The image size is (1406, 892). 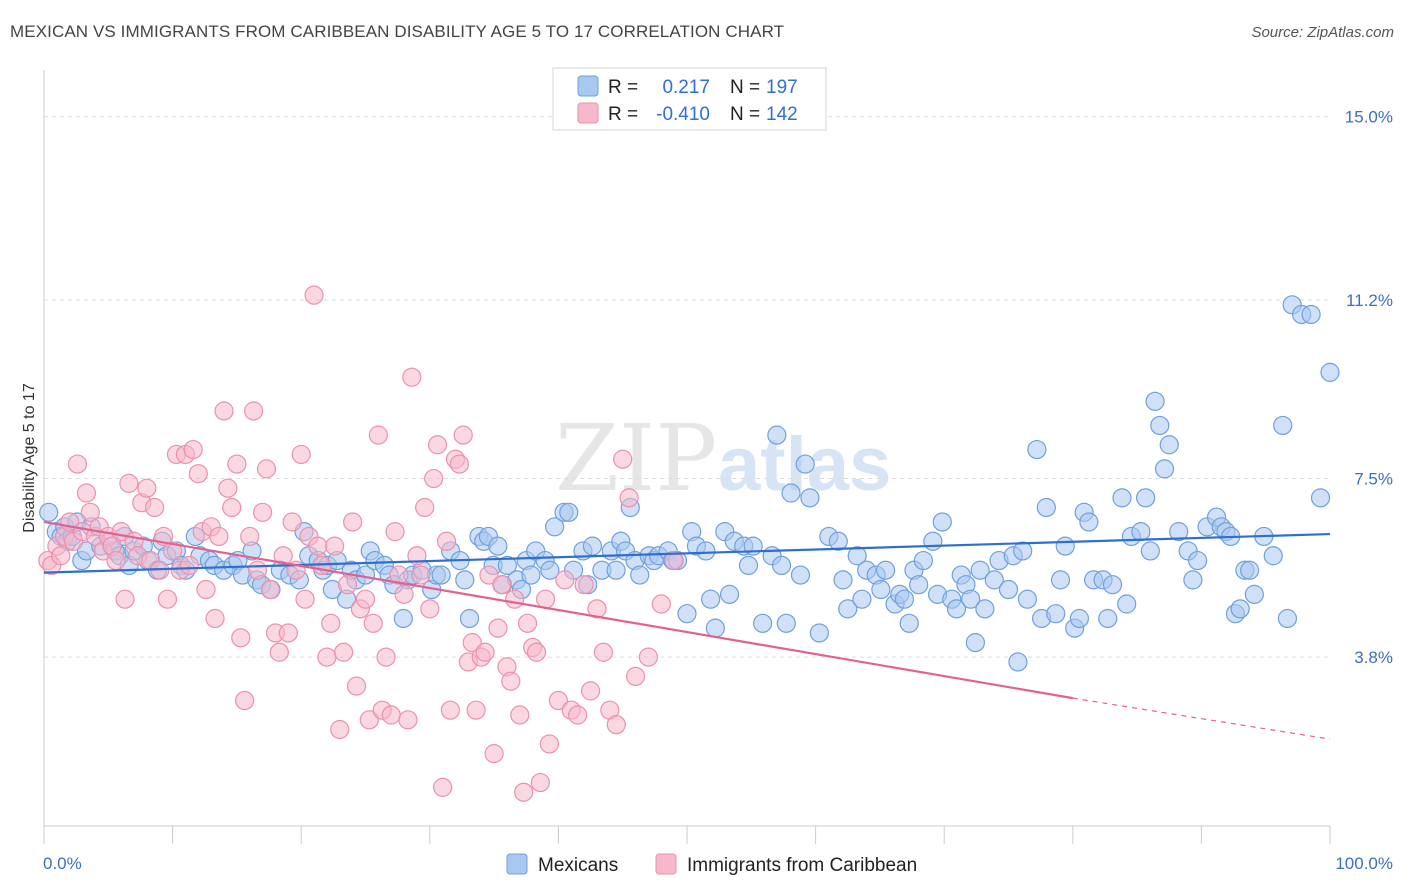 I want to click on watermark: ZIP atlas, so click(x=723, y=458).